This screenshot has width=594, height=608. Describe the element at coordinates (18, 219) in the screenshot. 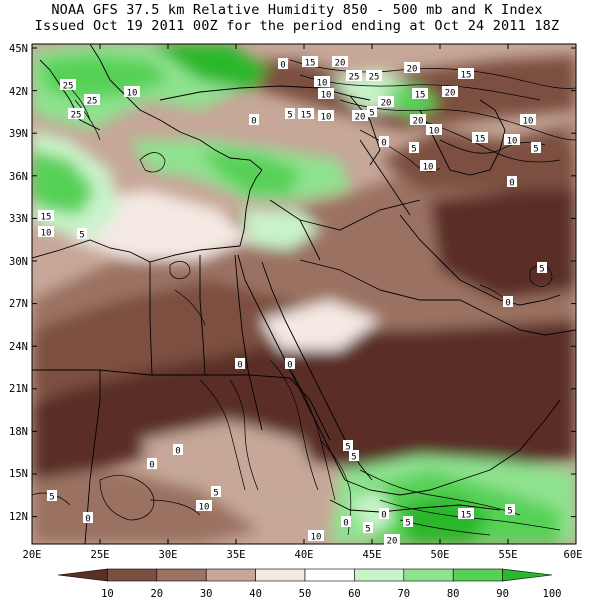

I see `lat-label: 33N` at that location.